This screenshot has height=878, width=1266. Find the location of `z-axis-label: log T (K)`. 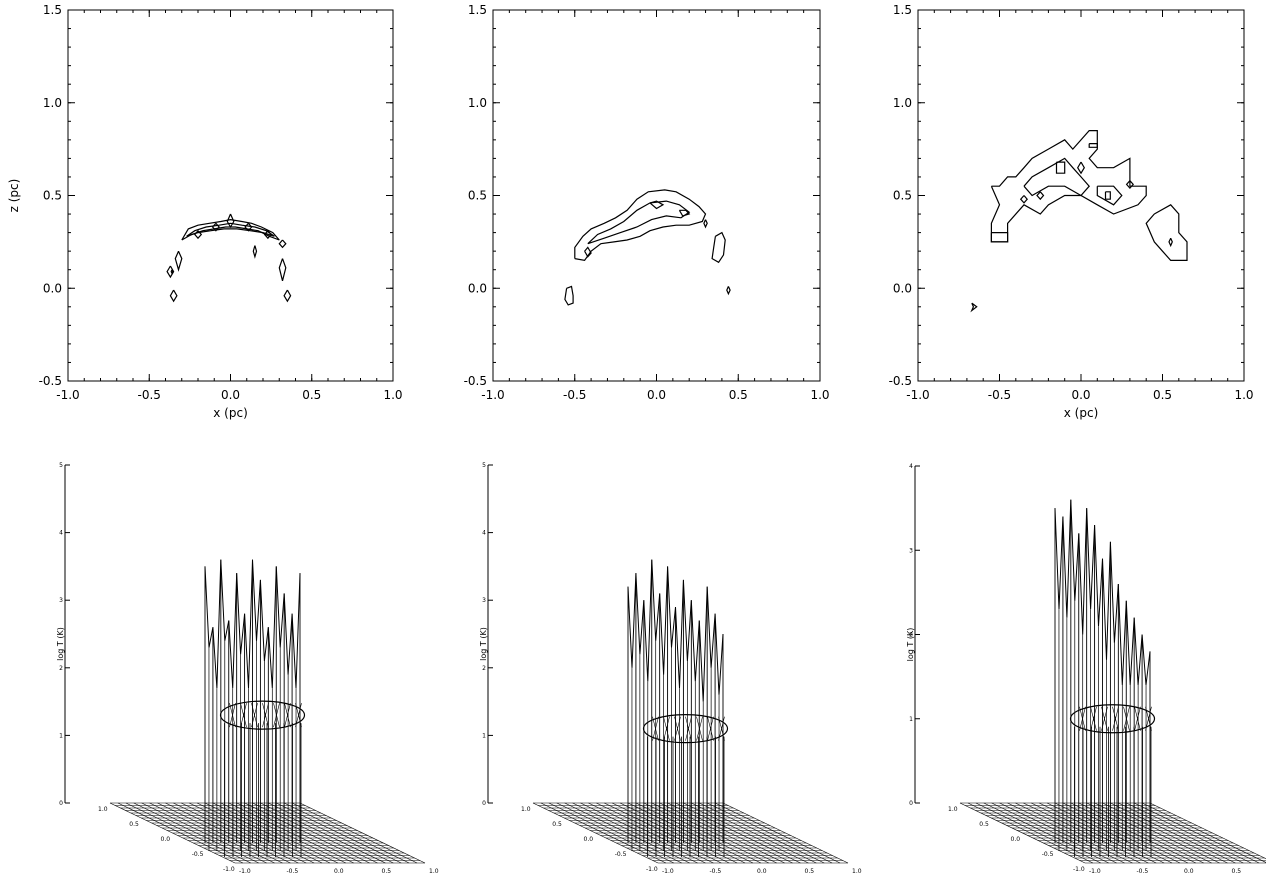

z-axis-label: log T (K) is located at coordinates (910, 645).